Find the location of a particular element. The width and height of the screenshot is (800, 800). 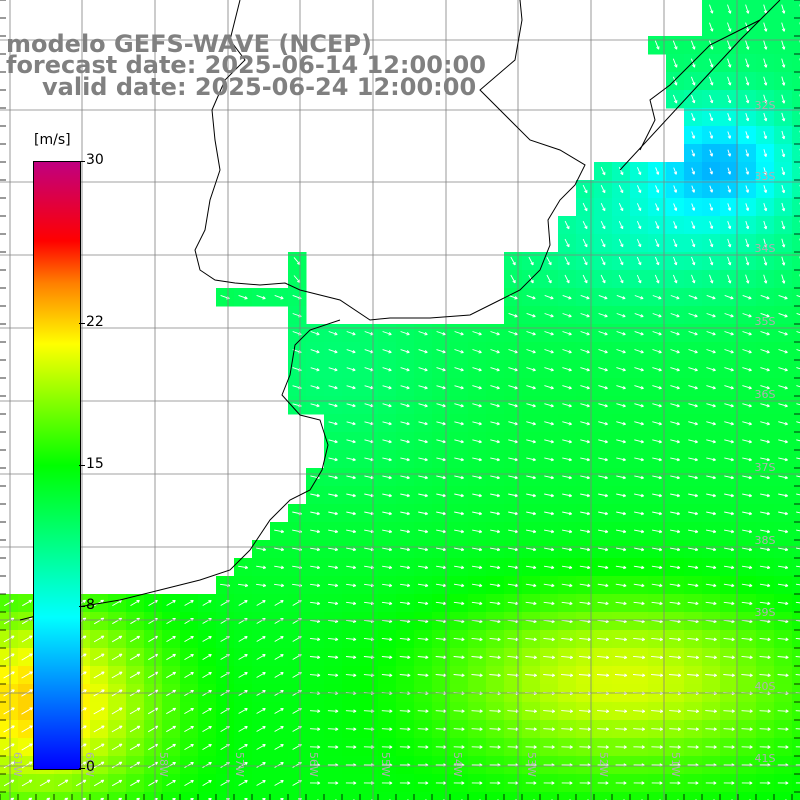

latitude-label: 34S is located at coordinates (765, 248).